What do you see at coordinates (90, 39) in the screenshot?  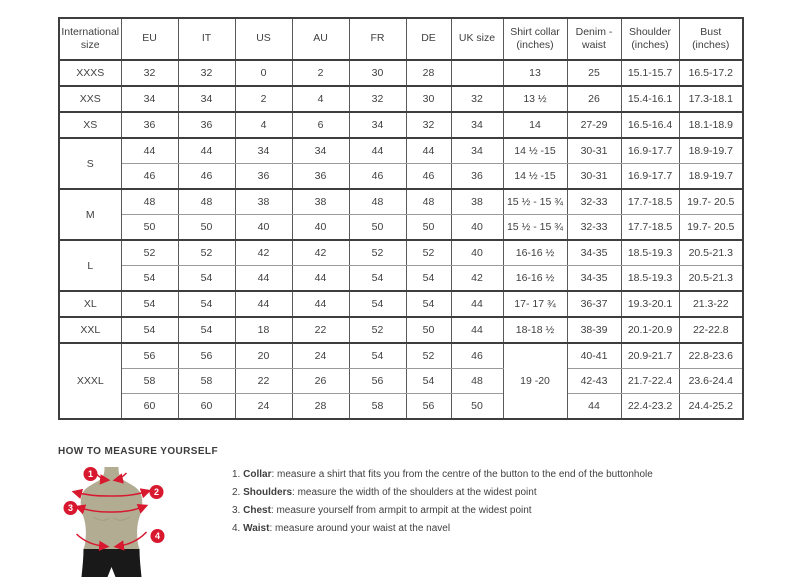 I see `column-header: International size` at bounding box center [90, 39].